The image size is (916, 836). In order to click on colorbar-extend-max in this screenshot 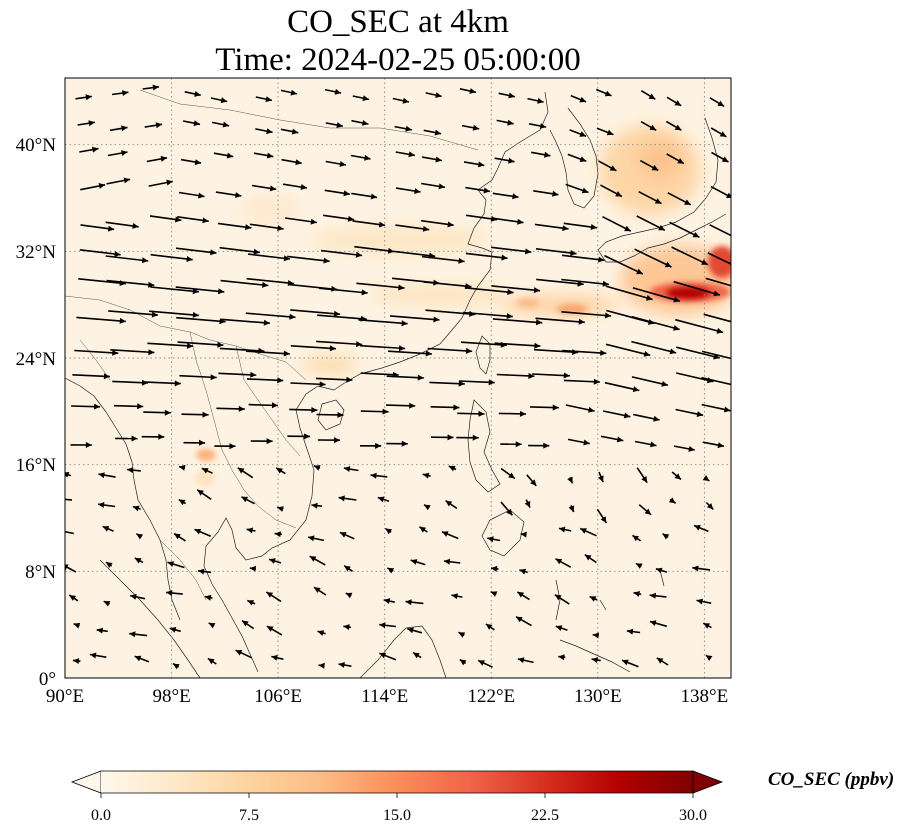, I will do `click(708, 782)`.